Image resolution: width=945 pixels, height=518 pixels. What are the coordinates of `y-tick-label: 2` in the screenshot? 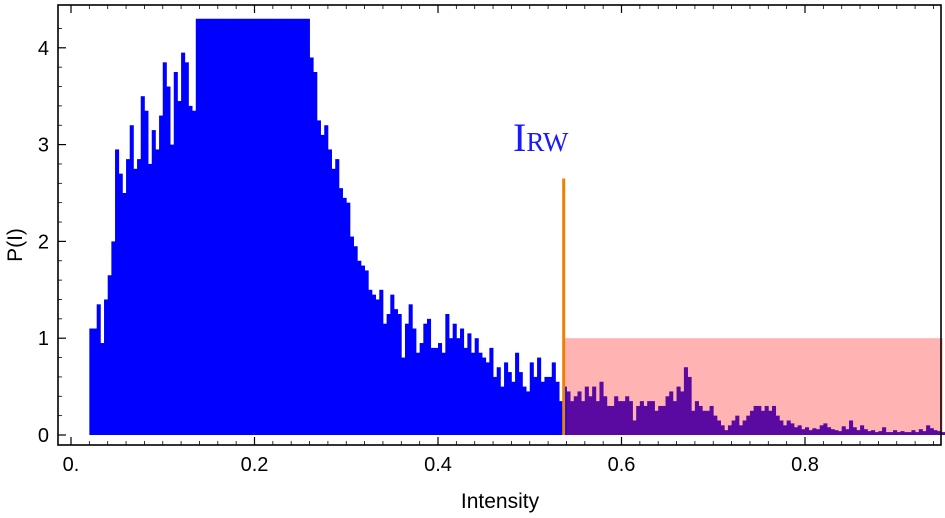 It's located at (43, 242).